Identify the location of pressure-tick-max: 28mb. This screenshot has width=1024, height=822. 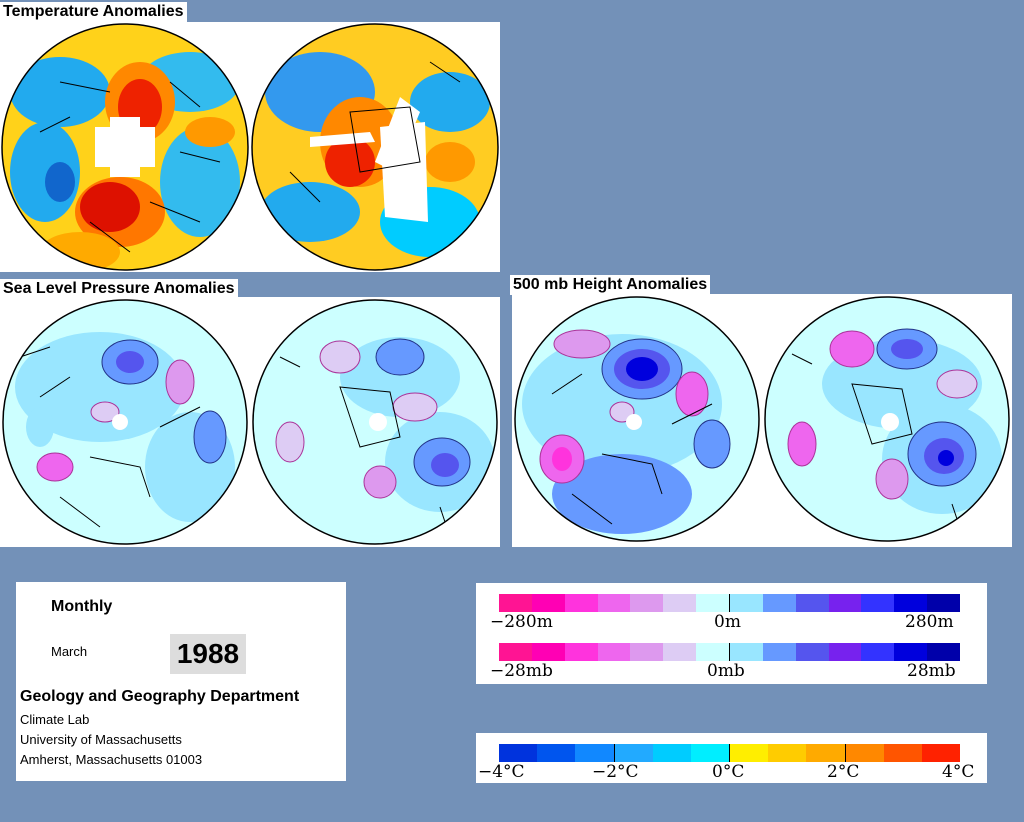
(931, 671).